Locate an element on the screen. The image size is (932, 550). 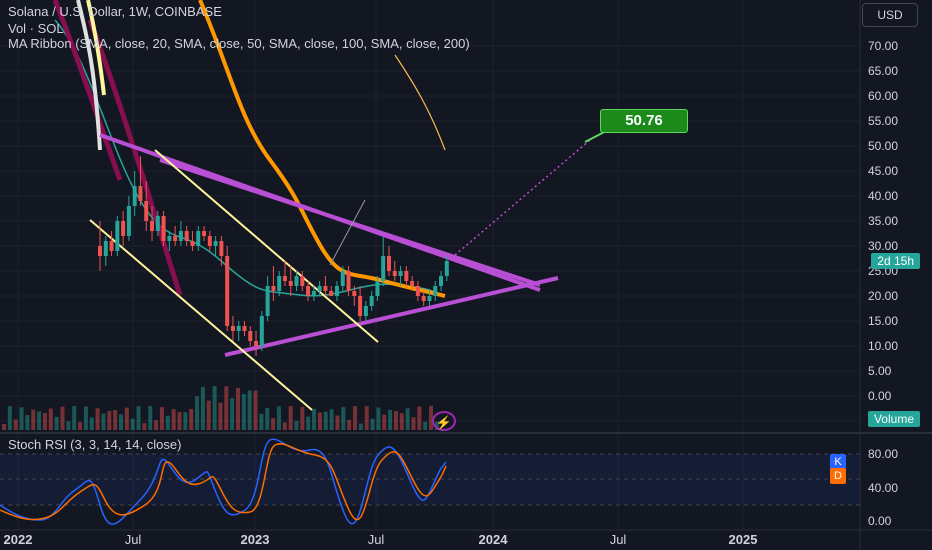
triangle-upper-trendline is located at coordinates (350, 222).